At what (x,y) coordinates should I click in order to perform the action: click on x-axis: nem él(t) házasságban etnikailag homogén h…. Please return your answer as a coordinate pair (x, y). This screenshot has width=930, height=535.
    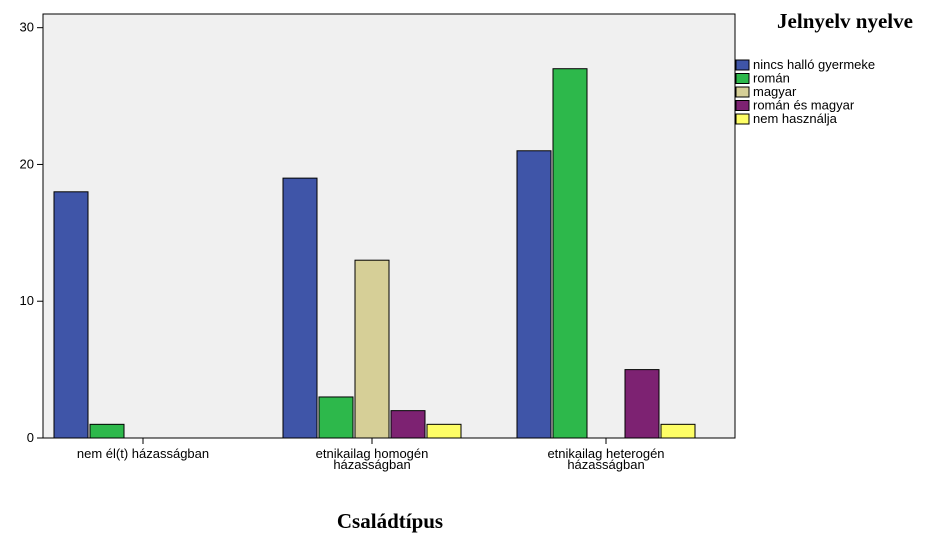
    Looking at the image, I should click on (371, 455).